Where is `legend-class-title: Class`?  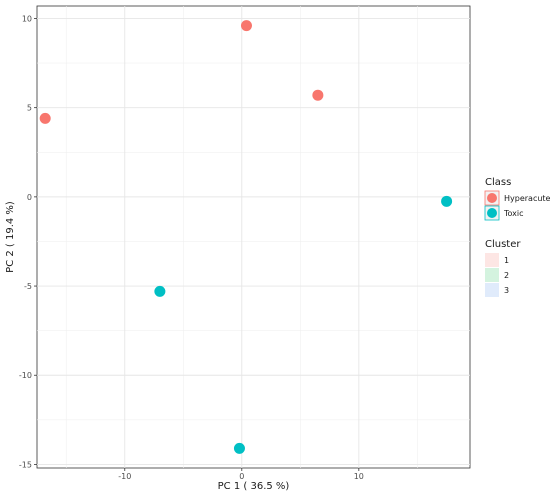 legend-class-title: Class is located at coordinates (498, 182).